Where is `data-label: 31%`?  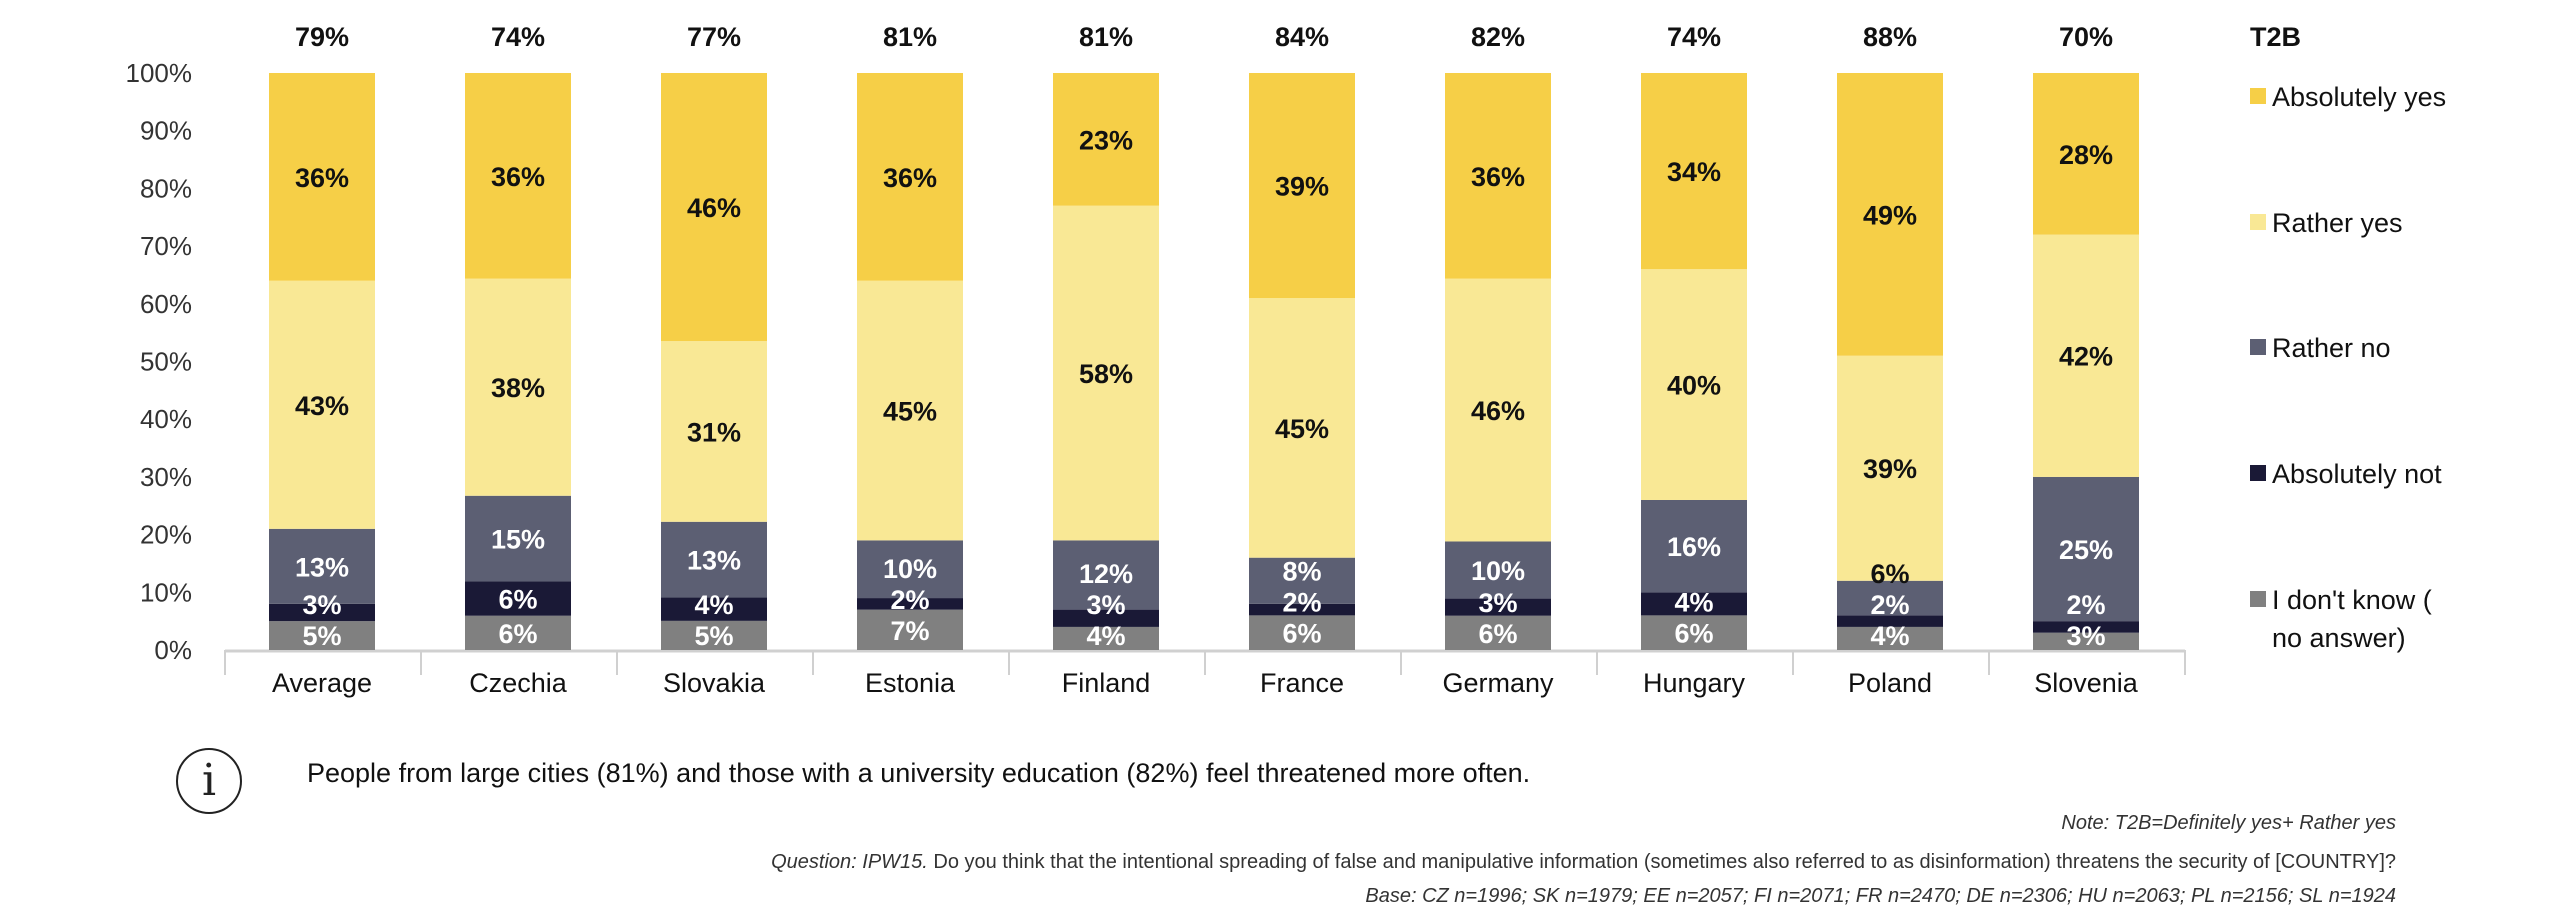 data-label: 31% is located at coordinates (714, 432).